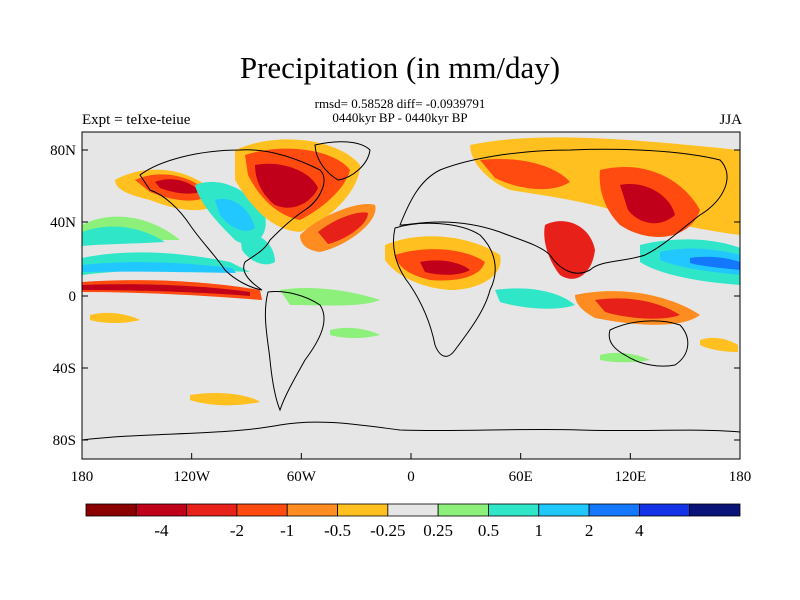 This screenshot has height=600, width=800. What do you see at coordinates (63, 223) in the screenshot?
I see `y-tick-label: 40N` at bounding box center [63, 223].